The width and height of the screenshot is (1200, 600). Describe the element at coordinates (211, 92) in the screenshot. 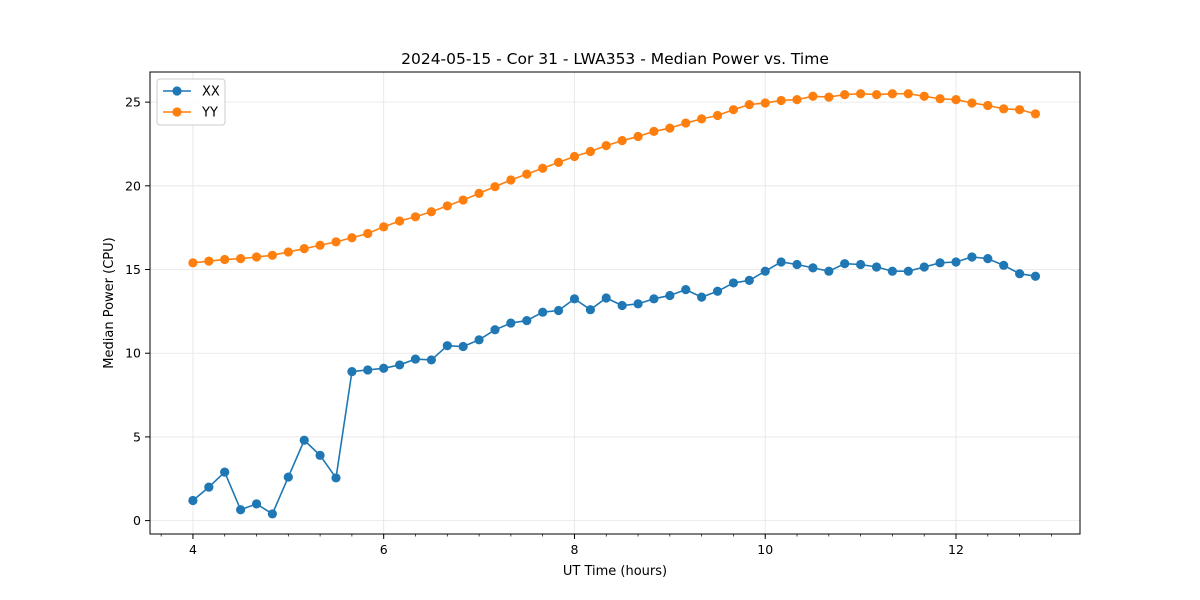

I see `legend-label: XX` at that location.